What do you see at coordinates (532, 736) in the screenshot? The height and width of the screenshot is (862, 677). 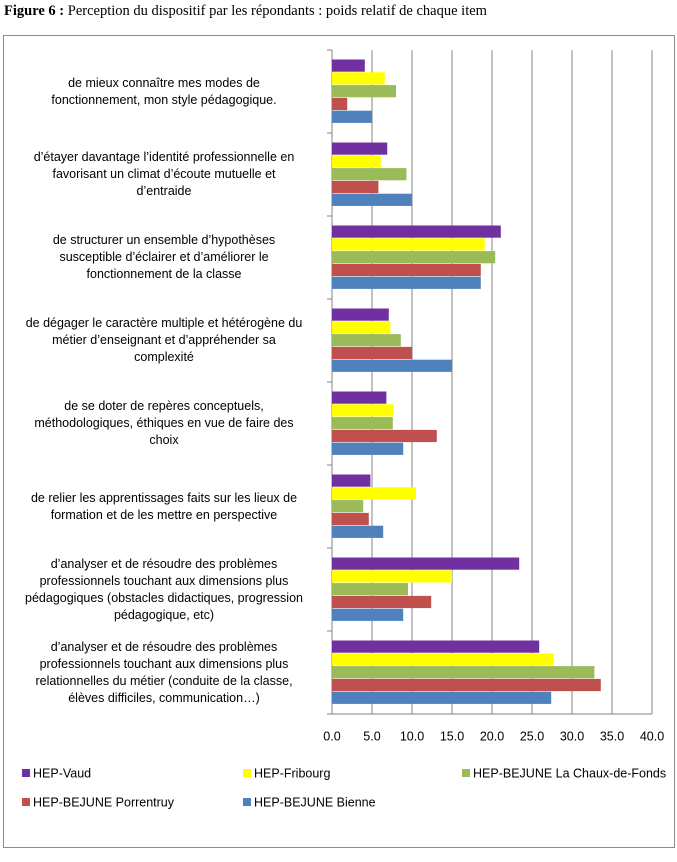 I see `x-tick-label: 25.0` at bounding box center [532, 736].